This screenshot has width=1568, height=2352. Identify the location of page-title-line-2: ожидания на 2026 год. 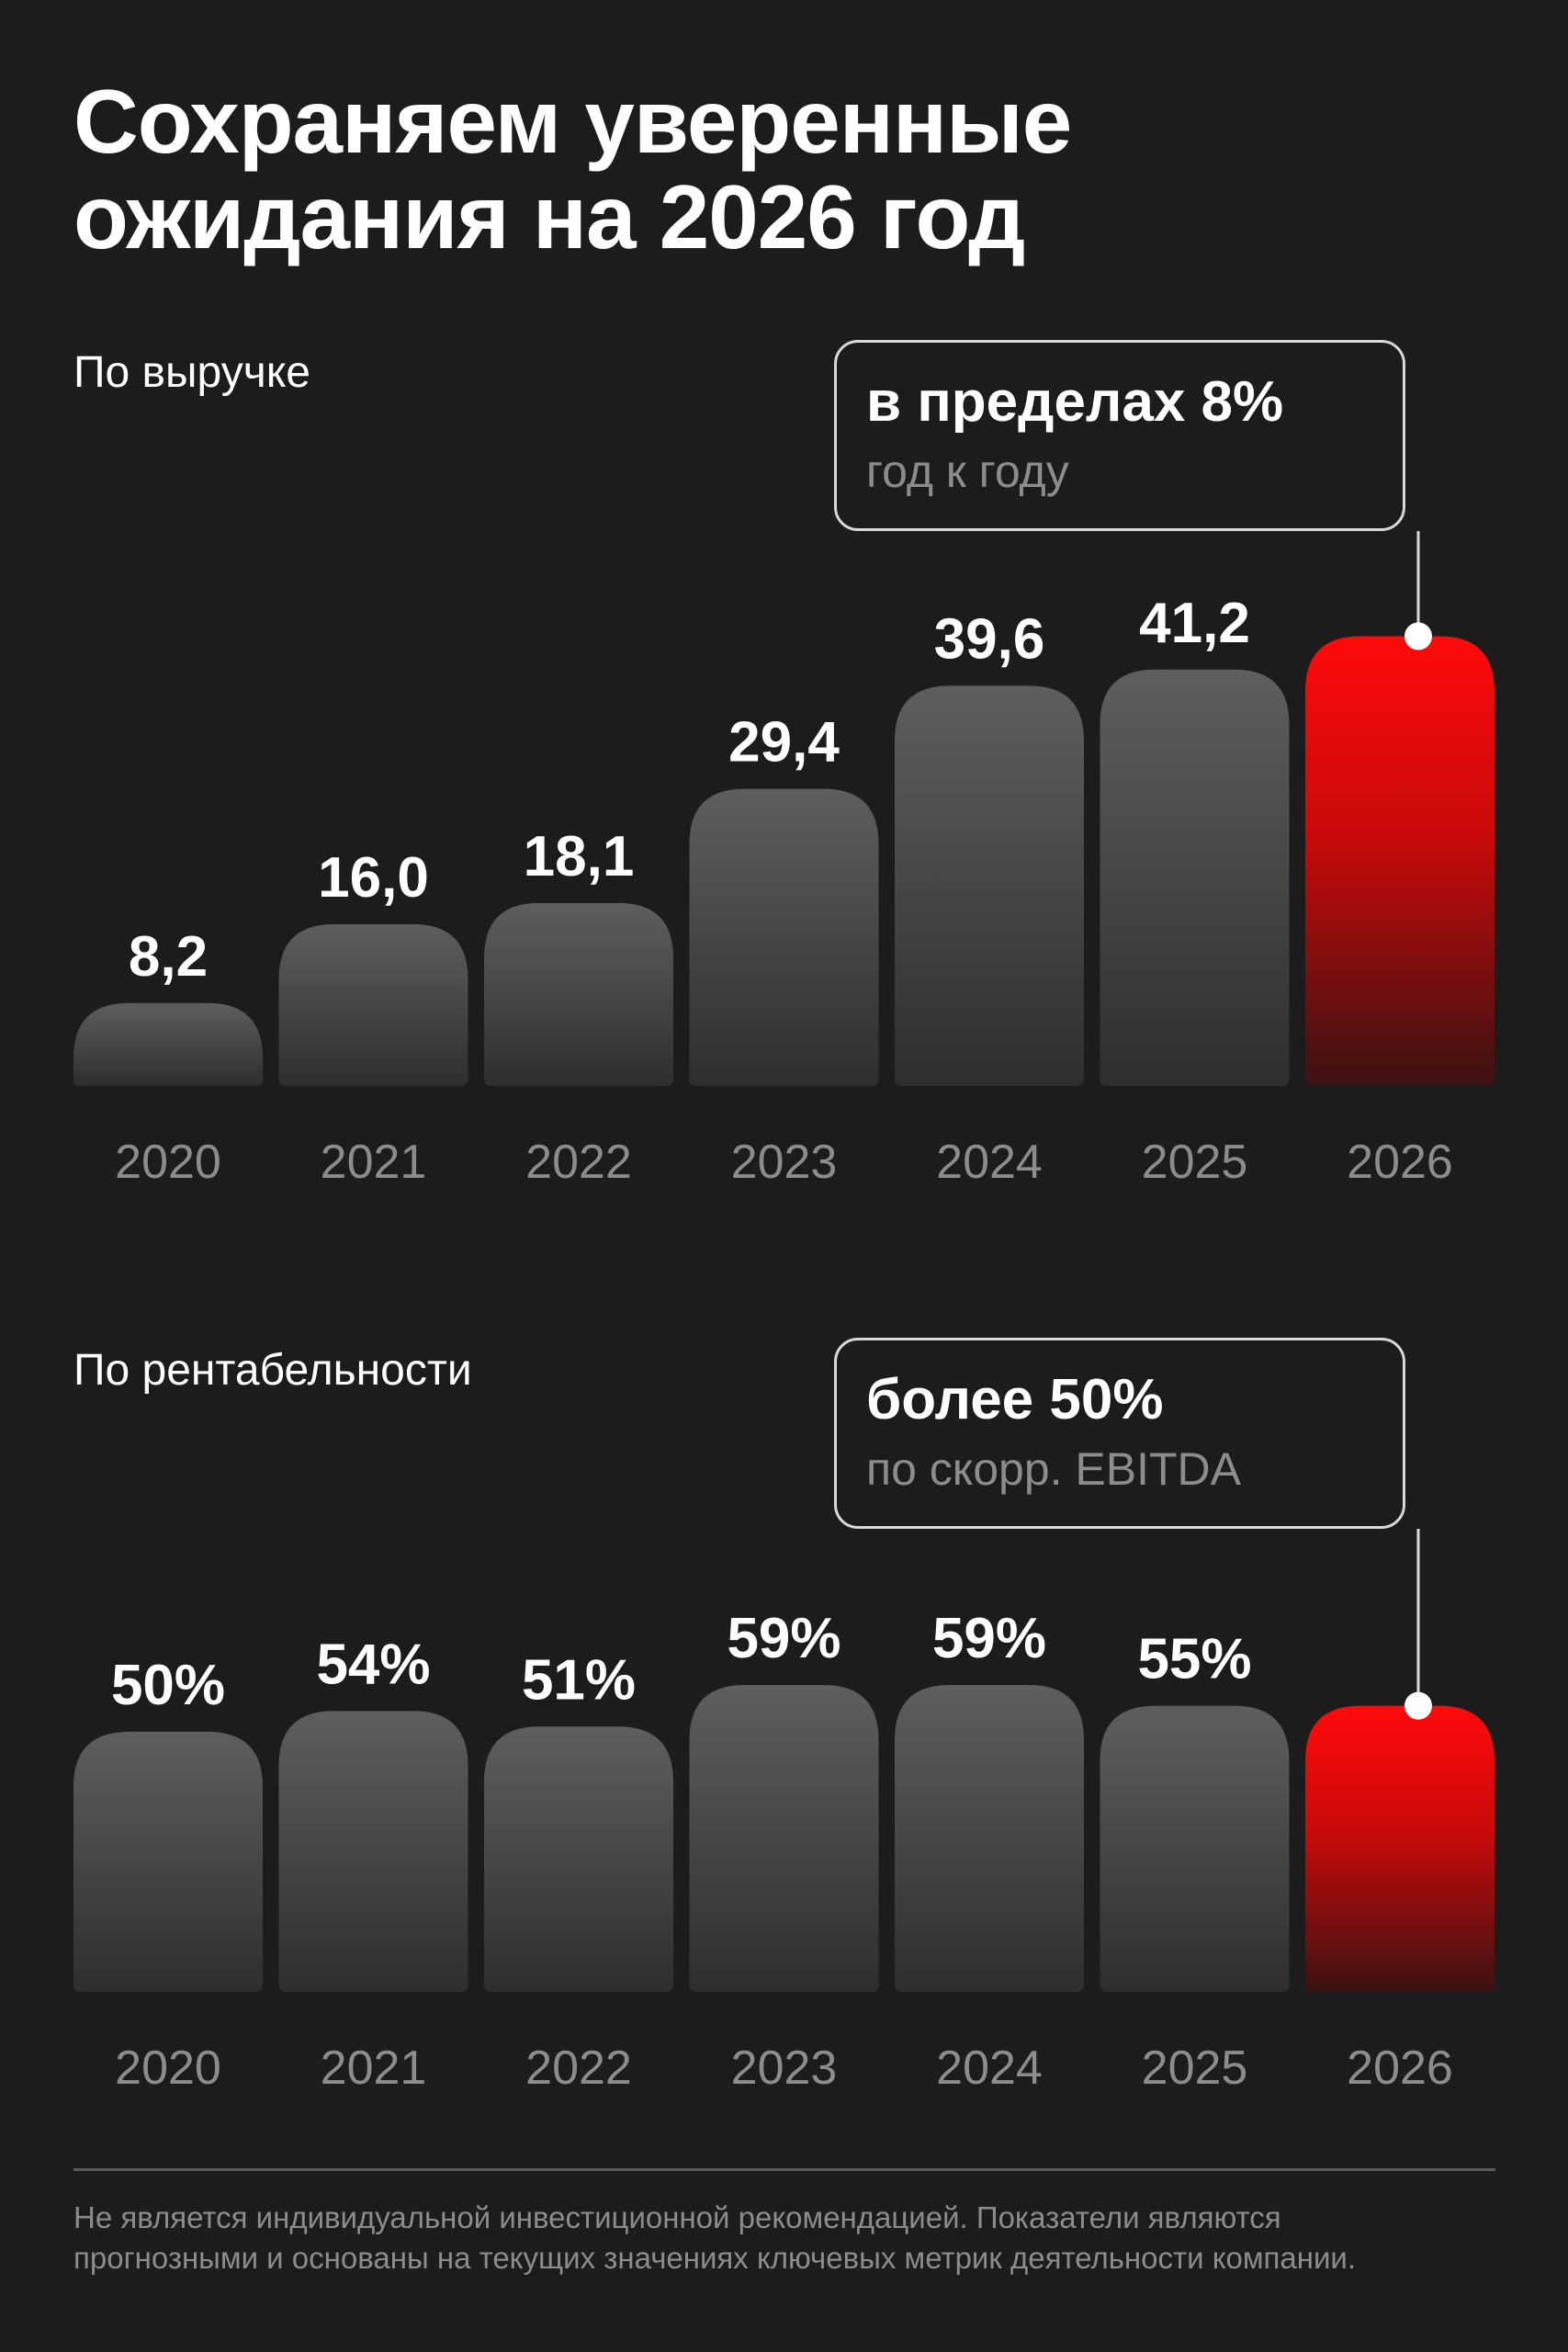
(549, 216).